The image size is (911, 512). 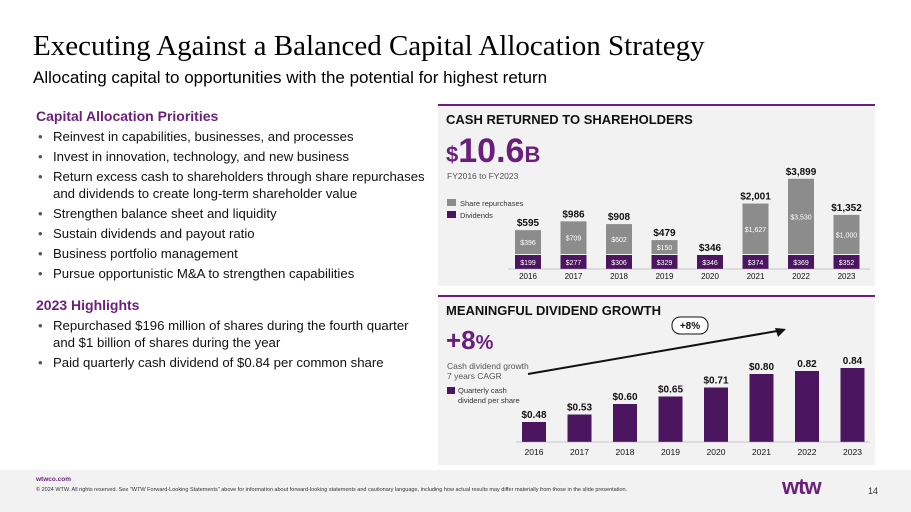 I want to click on total-label: $908, so click(x=619, y=217).